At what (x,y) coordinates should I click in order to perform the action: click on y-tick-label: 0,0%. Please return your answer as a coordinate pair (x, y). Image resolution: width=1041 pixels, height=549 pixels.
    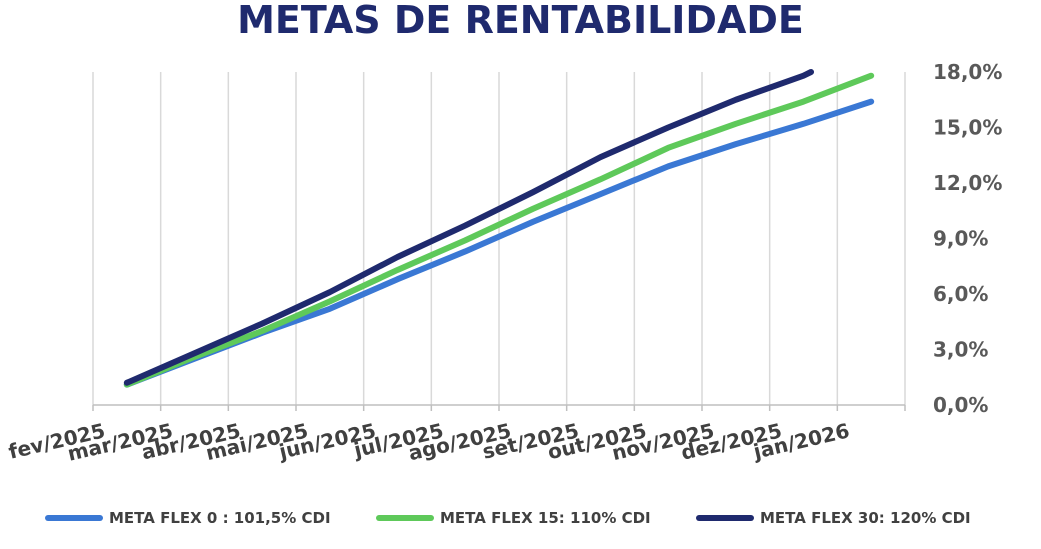
    Looking at the image, I should click on (960, 405).